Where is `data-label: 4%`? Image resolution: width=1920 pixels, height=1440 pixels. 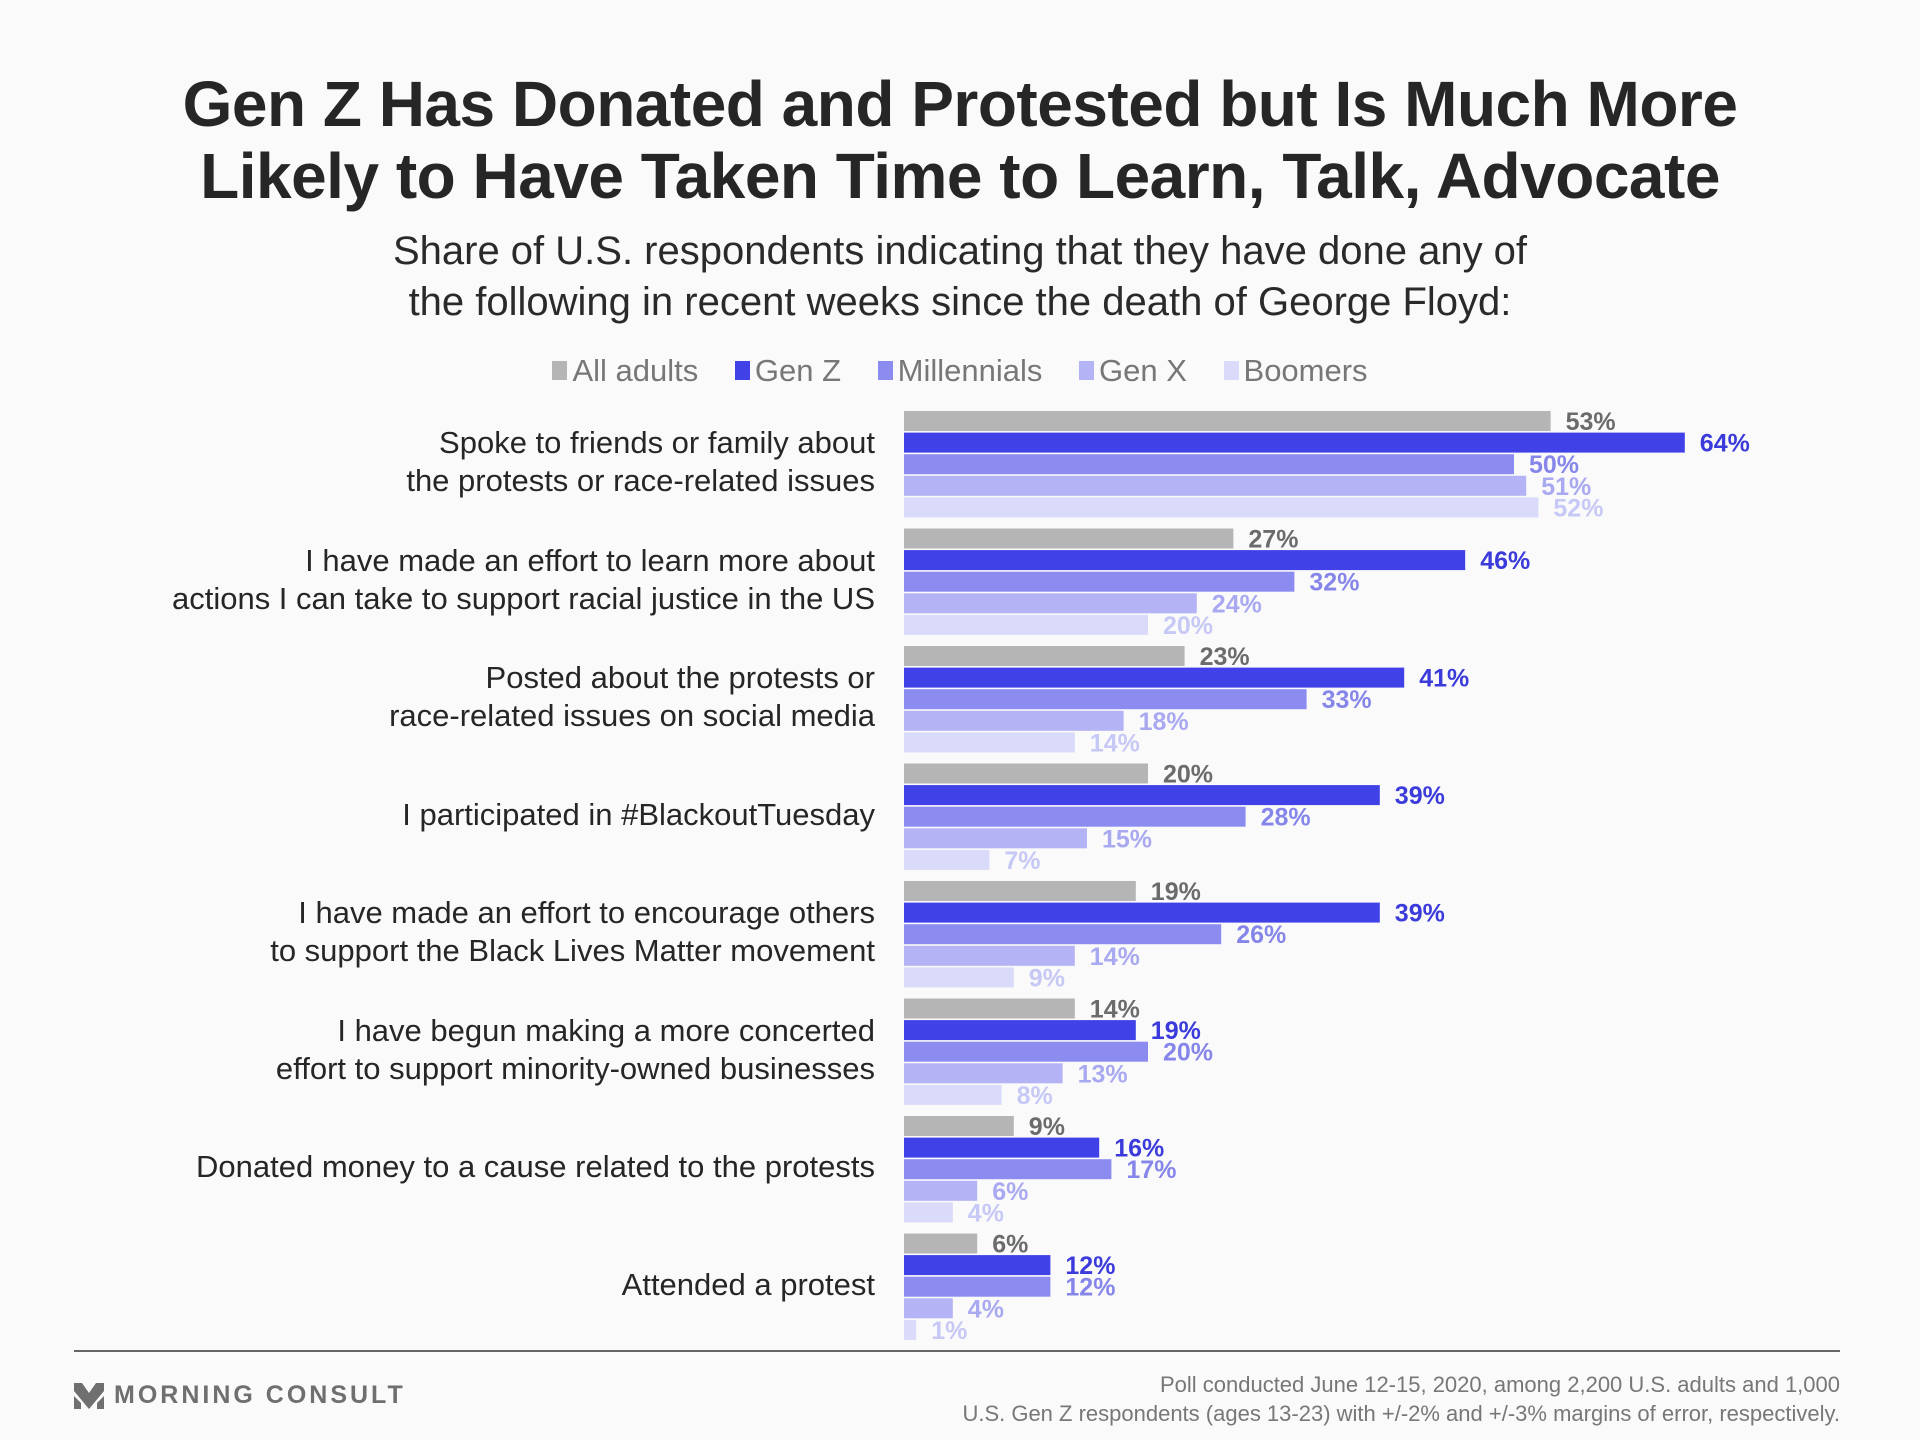
data-label: 4% is located at coordinates (986, 1309).